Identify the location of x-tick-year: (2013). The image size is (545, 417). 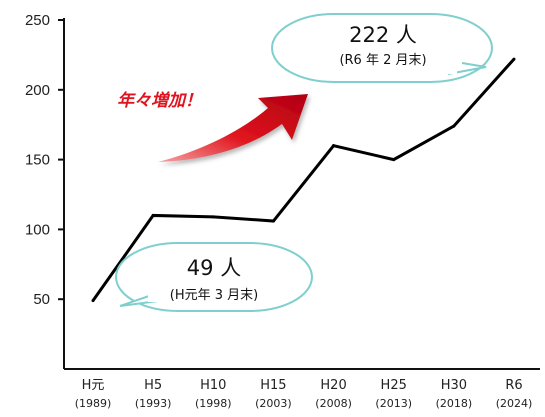
(393, 403).